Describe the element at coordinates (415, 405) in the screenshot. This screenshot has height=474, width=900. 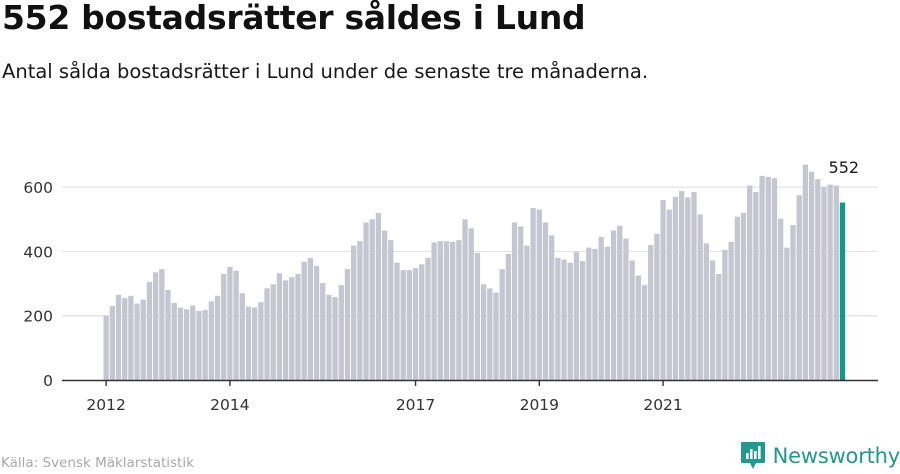
I see `x-tick-label: 2017` at that location.